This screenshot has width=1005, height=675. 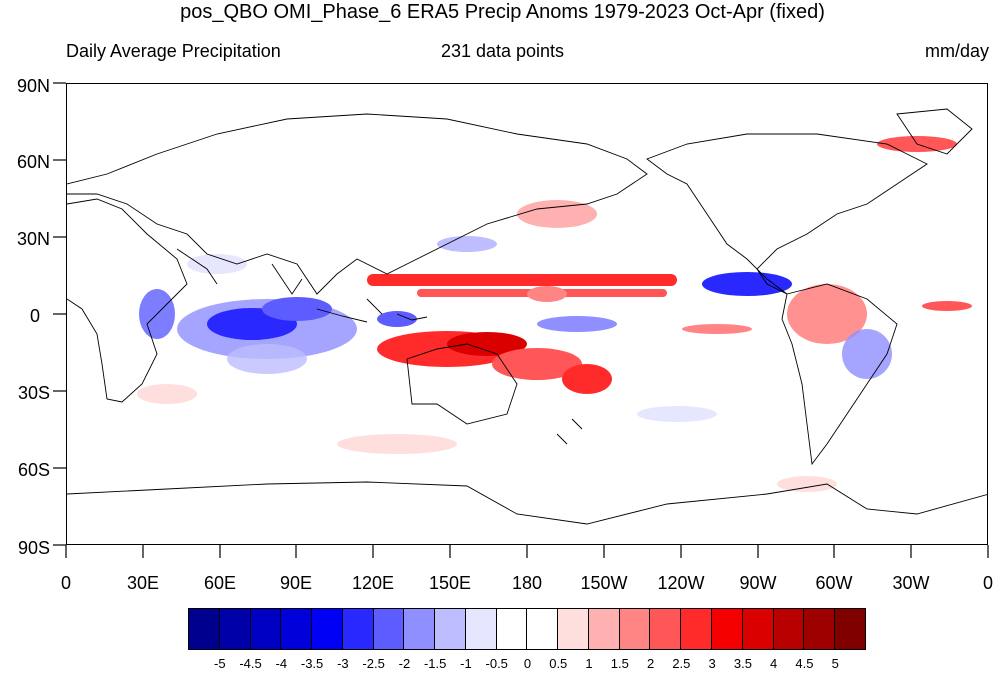 I want to click on subtitle-units: mm/day, so click(x=956, y=51).